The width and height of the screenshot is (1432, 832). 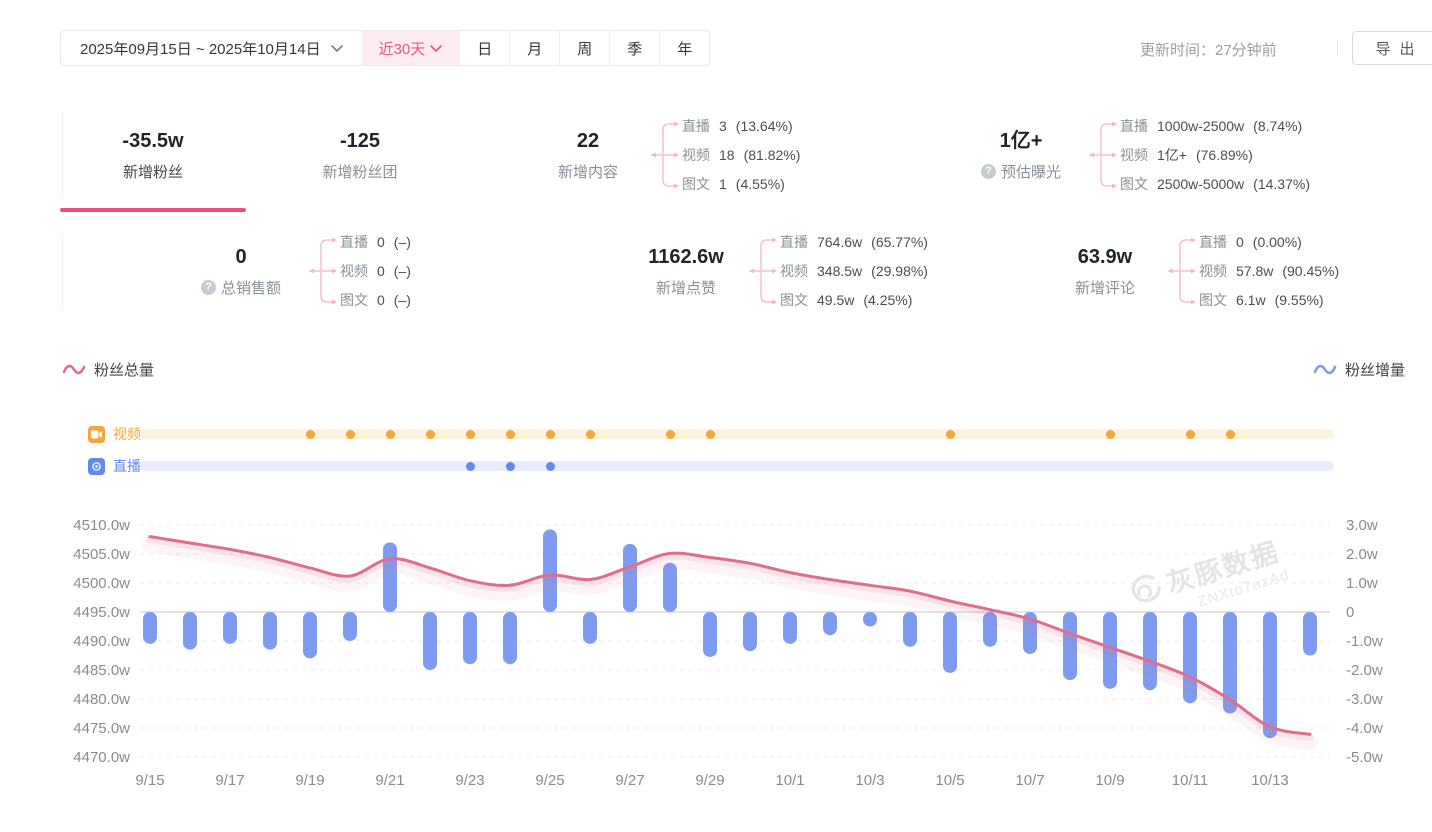 I want to click on breakdown-row: 图文 6.1w (9.55%), so click(x=1269, y=299).